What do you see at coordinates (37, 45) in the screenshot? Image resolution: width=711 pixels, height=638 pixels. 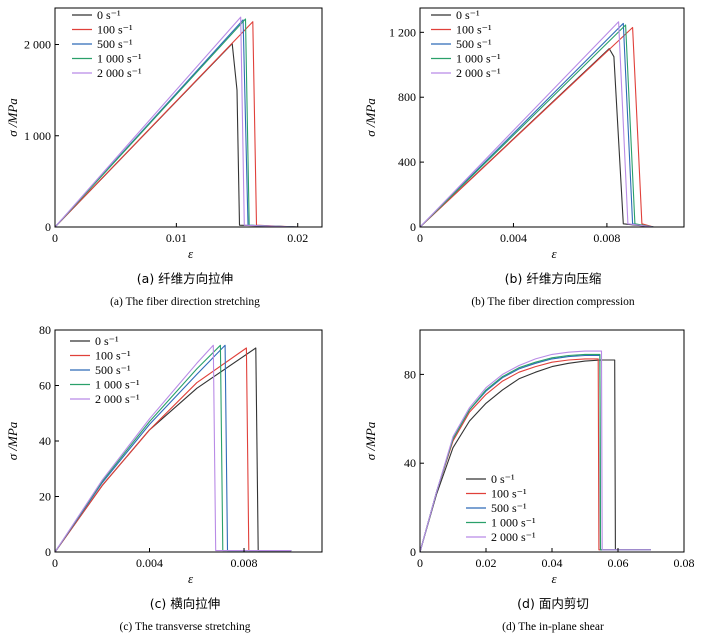 I see `y-tick-label: 2 000` at bounding box center [37, 45].